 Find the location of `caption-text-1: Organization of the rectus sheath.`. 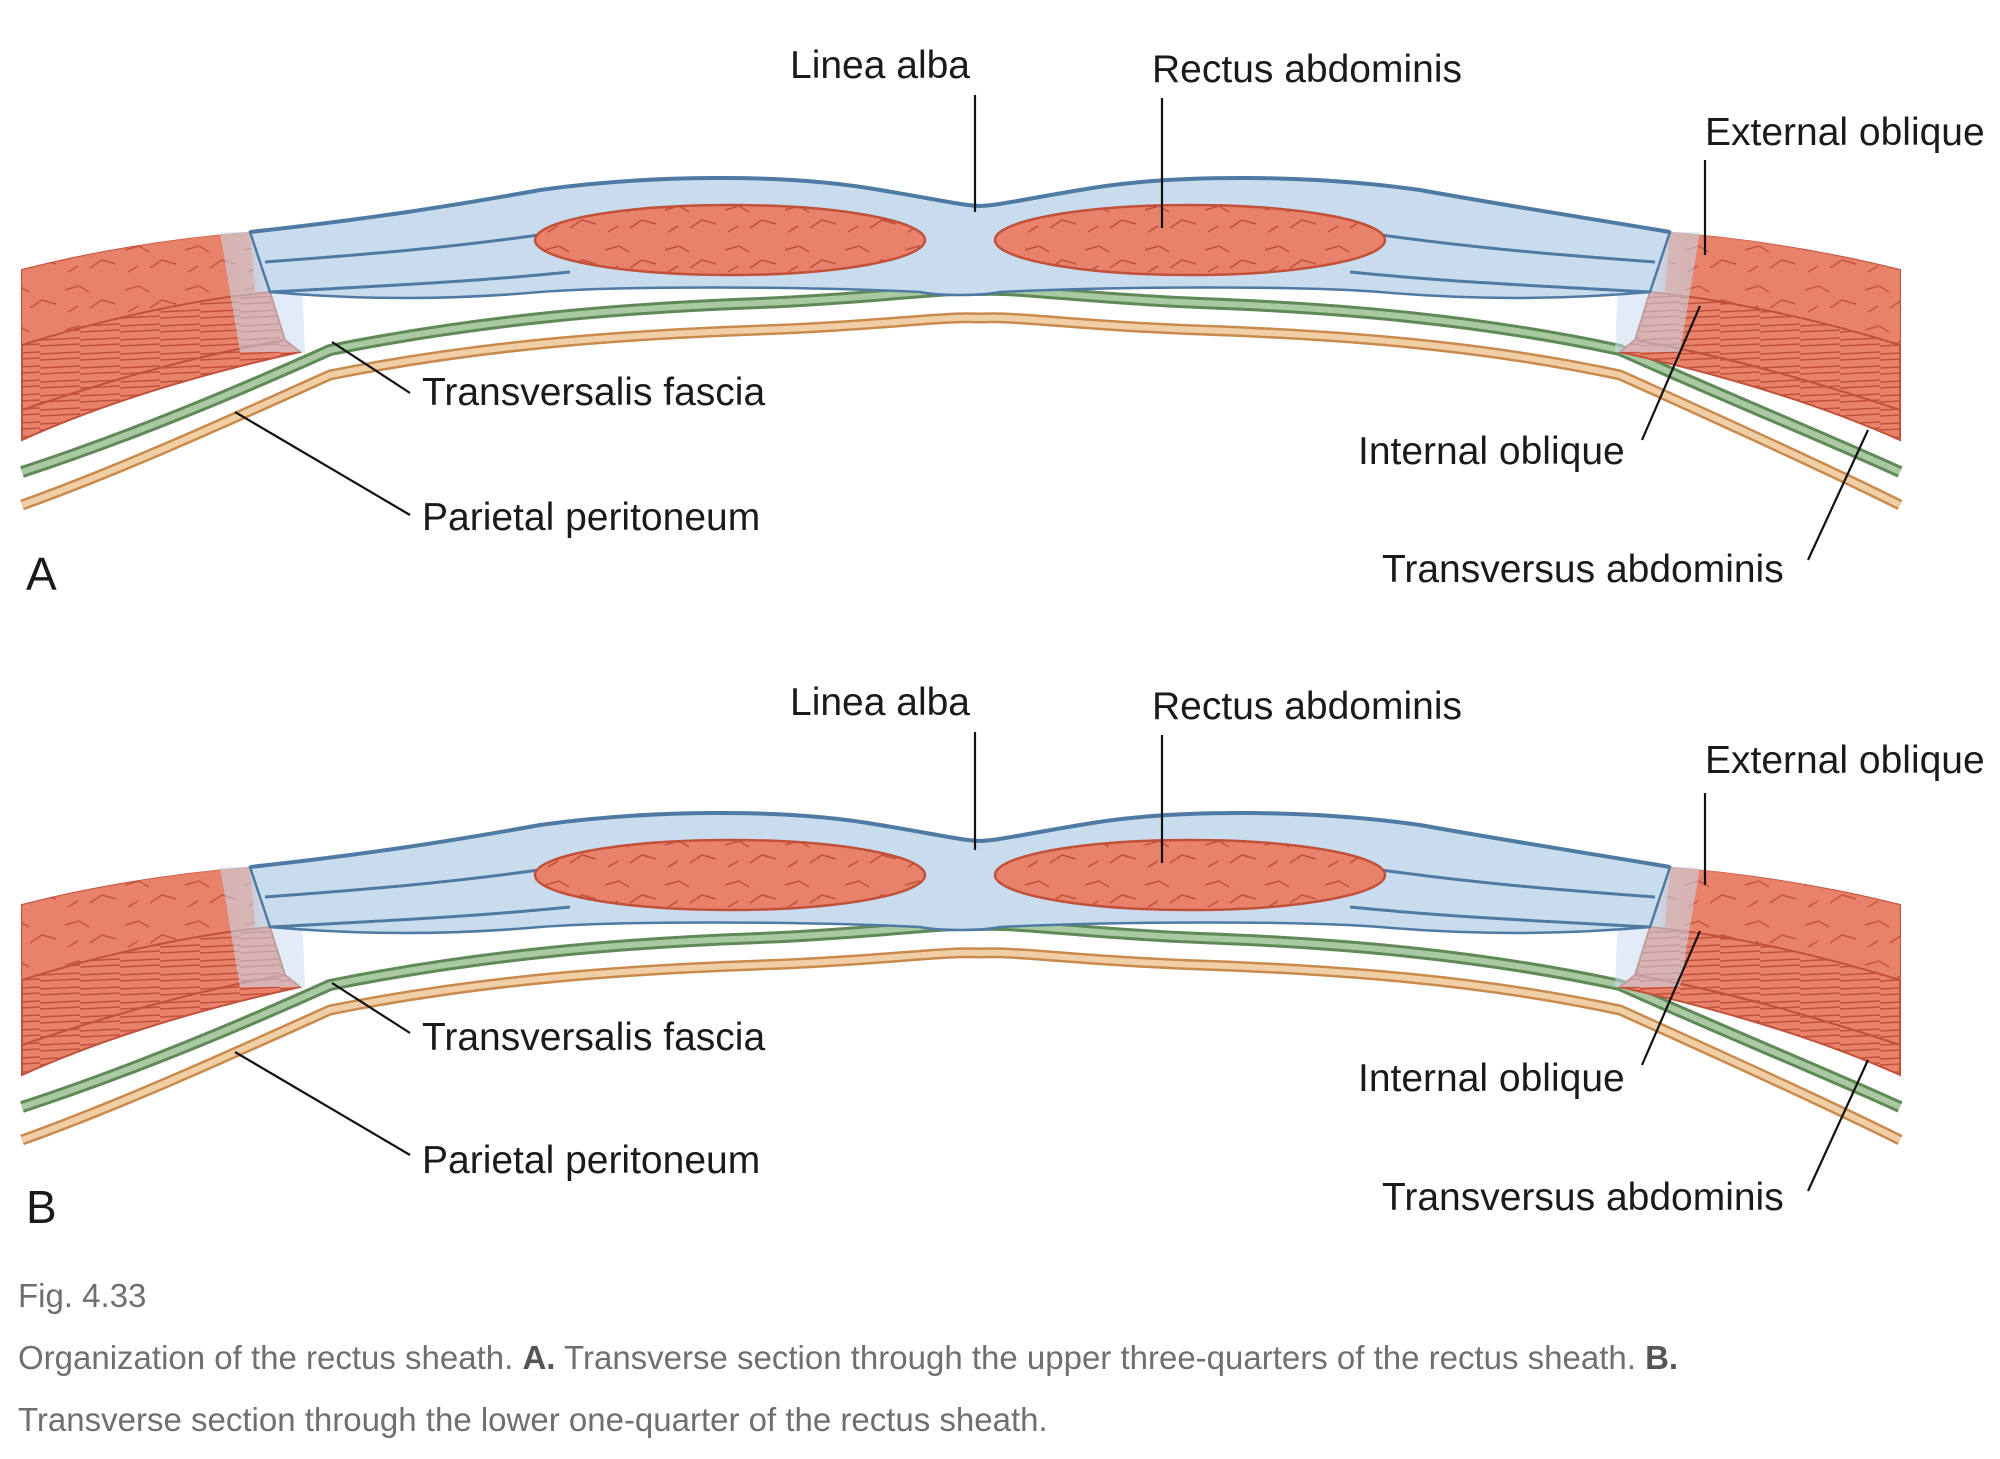

caption-text-1: Organization of the rectus sheath. is located at coordinates (270, 1357).